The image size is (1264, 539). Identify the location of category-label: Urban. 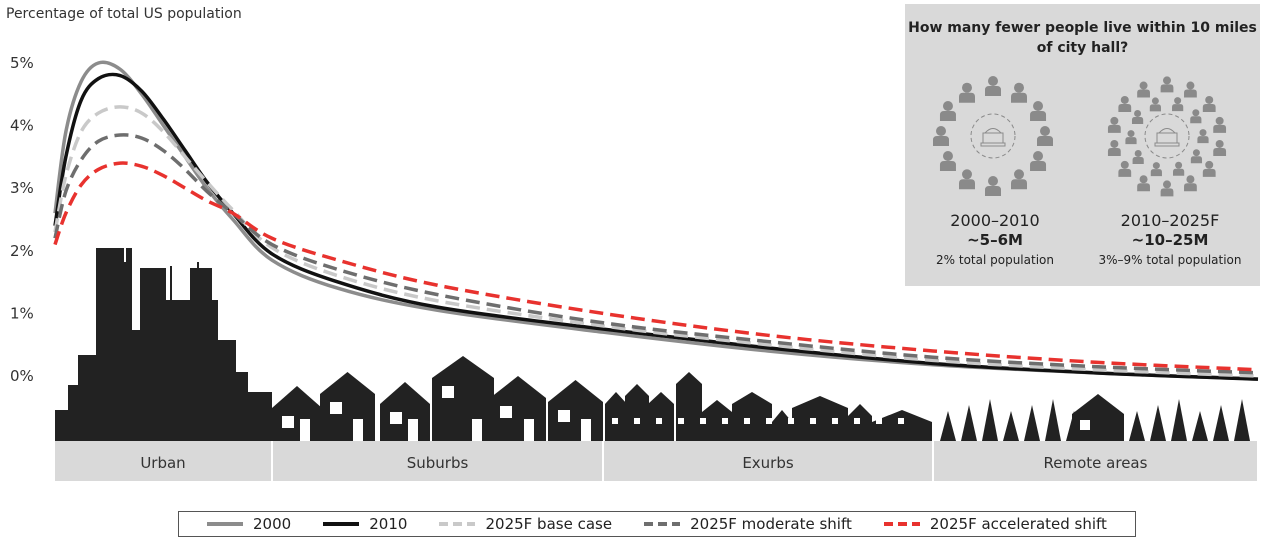
(162, 463).